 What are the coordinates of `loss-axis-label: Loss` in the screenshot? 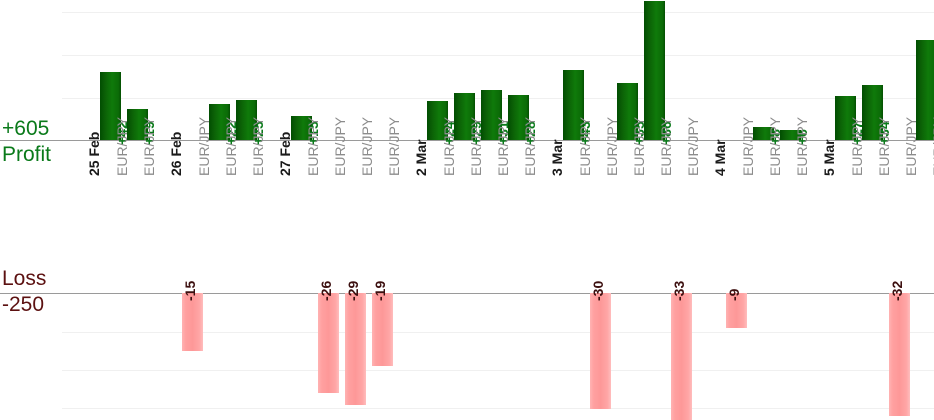 It's located at (24, 278).